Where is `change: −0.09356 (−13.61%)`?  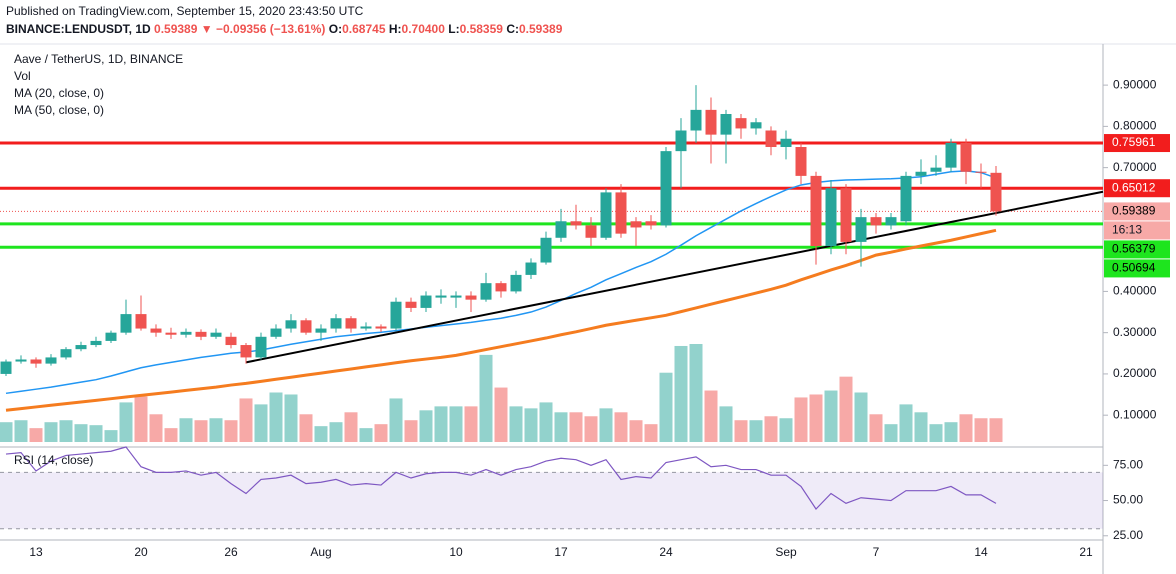
change: −0.09356 (−13.61%) is located at coordinates (270, 29).